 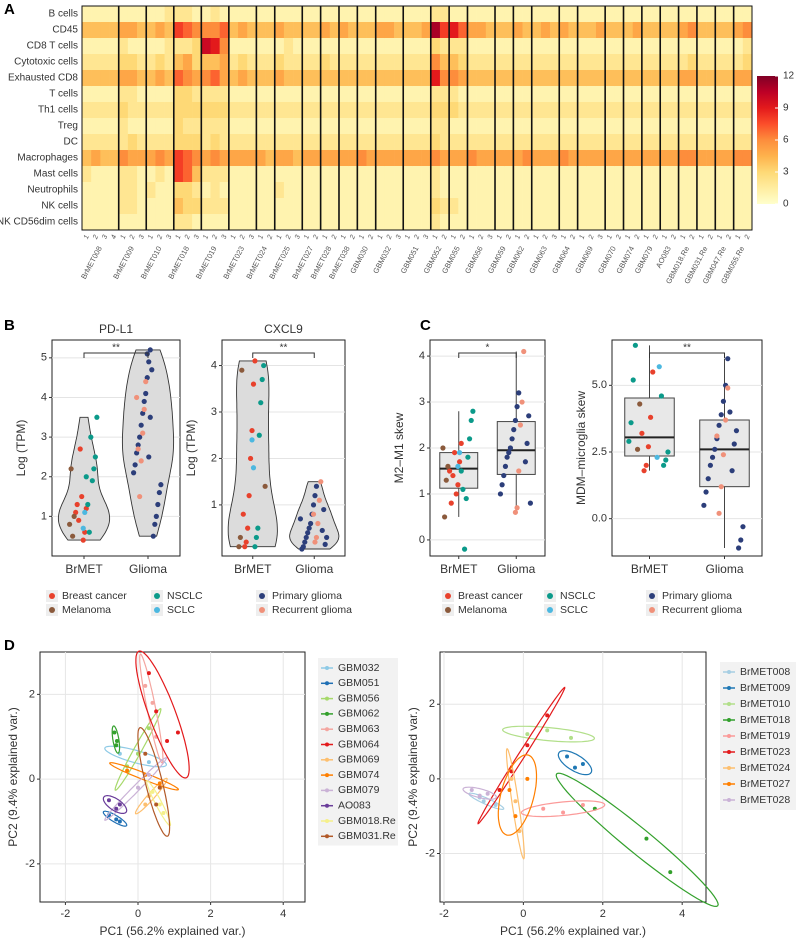 I want to click on column-sub-label: 2, so click(x=417, y=237).